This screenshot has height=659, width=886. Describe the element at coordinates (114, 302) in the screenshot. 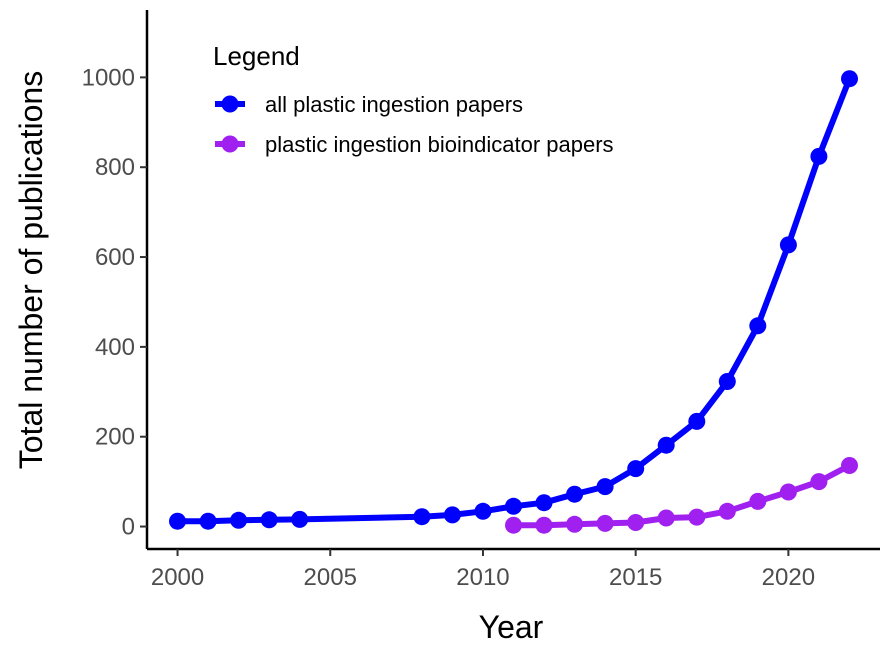

I see `y-ticks: 0 200 400 600 800 1000` at that location.